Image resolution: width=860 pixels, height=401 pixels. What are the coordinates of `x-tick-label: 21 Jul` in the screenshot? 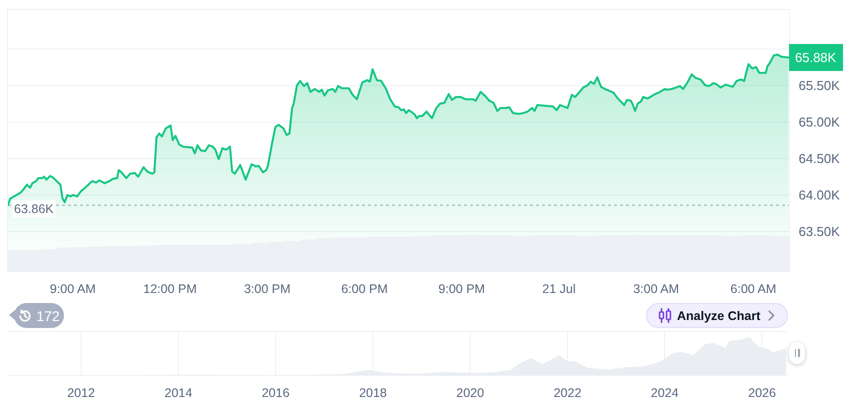 It's located at (559, 289).